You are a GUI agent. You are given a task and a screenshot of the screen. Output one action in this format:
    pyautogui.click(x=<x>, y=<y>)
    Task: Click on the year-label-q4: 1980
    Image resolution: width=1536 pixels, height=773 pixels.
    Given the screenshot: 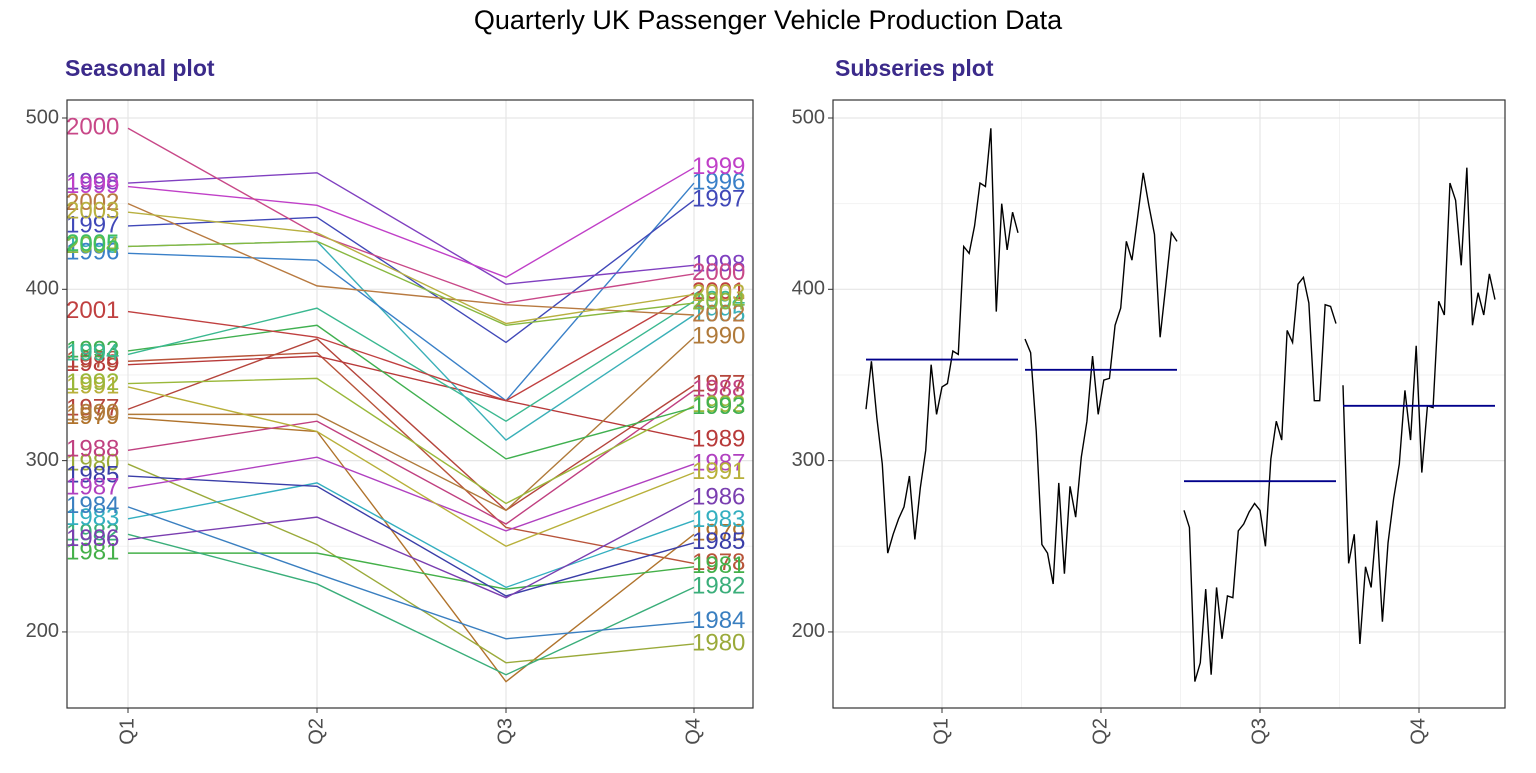 What is the action you would take?
    pyautogui.click(x=718, y=642)
    